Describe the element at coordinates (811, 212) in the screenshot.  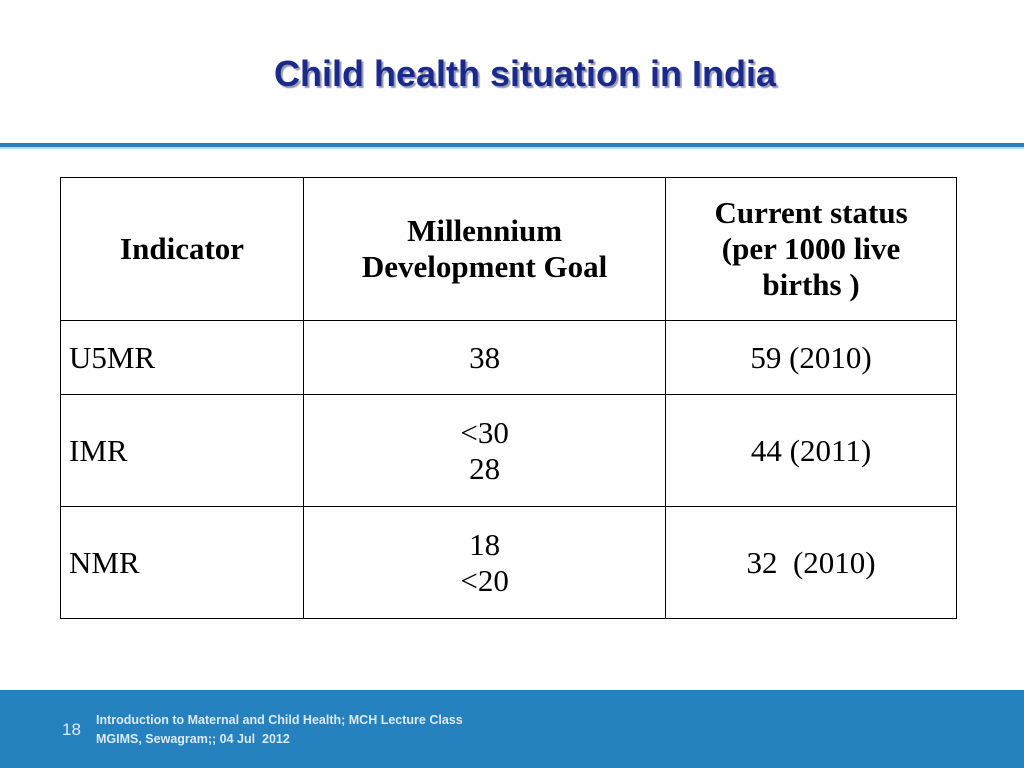
I see `header-current-line1: Current status` at that location.